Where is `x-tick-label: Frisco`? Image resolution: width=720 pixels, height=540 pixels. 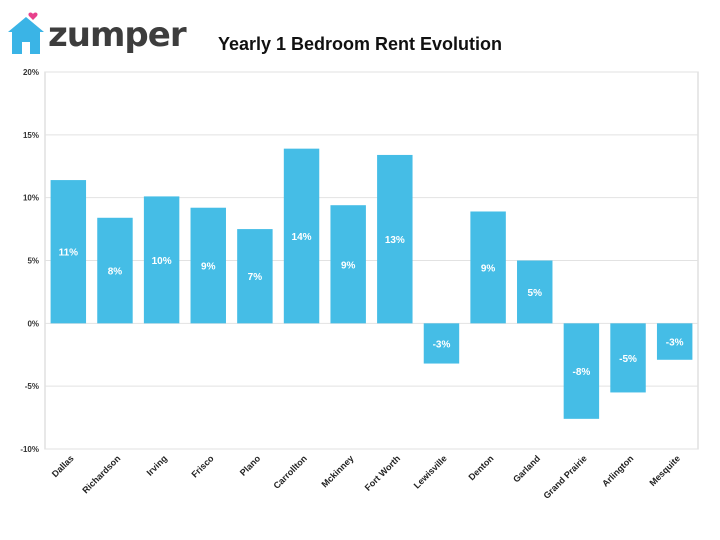 x-tick-label: Frisco is located at coordinates (202, 466).